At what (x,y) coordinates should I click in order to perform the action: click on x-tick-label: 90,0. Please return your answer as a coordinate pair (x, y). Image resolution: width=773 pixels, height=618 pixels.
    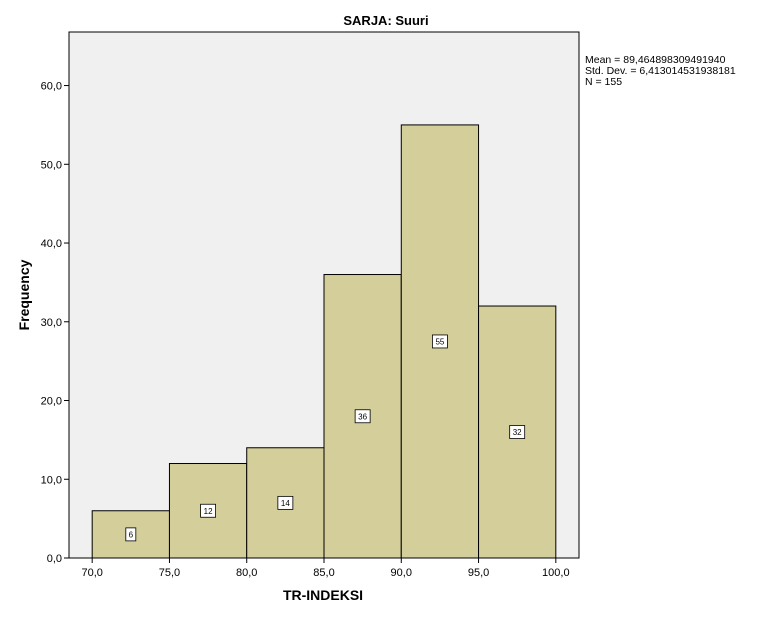
    Looking at the image, I should click on (401, 573).